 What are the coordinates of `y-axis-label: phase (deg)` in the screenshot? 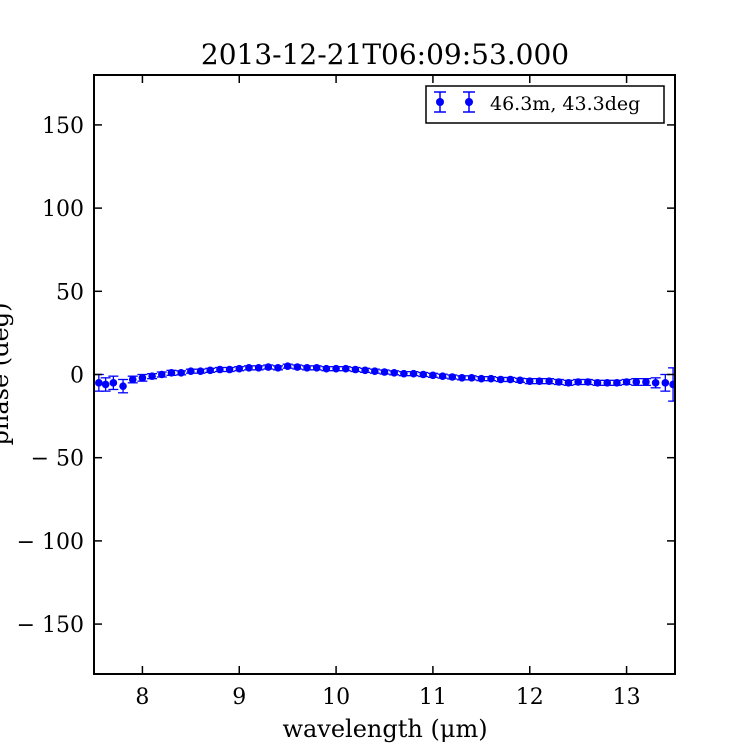 It's located at (7, 374).